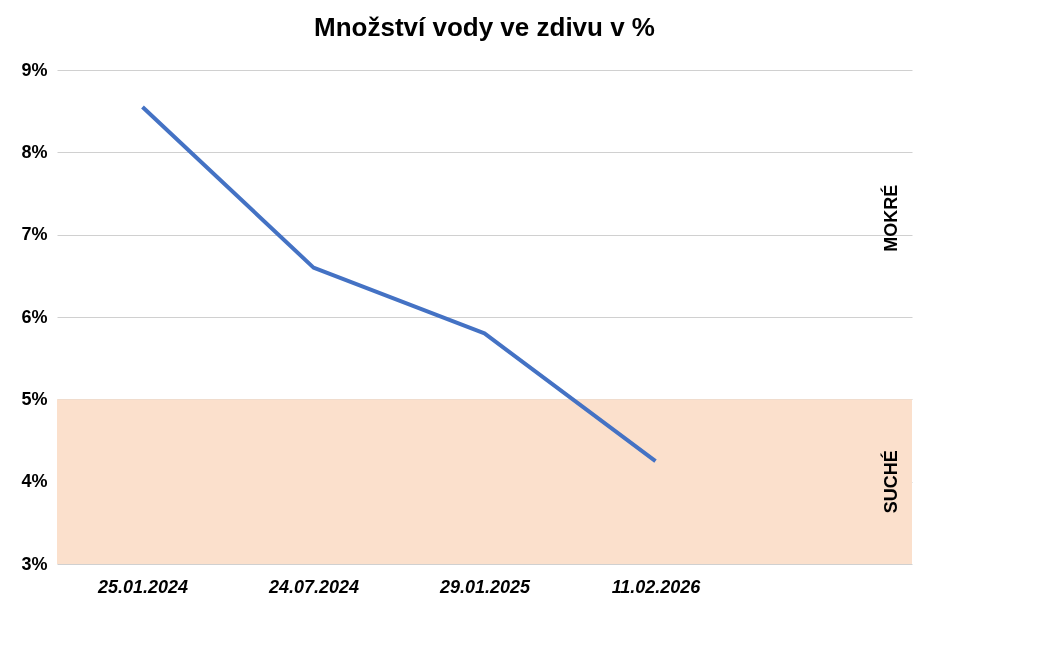  Describe the element at coordinates (485, 586) in the screenshot. I see `x-tick-label: 29.01.2025` at that location.